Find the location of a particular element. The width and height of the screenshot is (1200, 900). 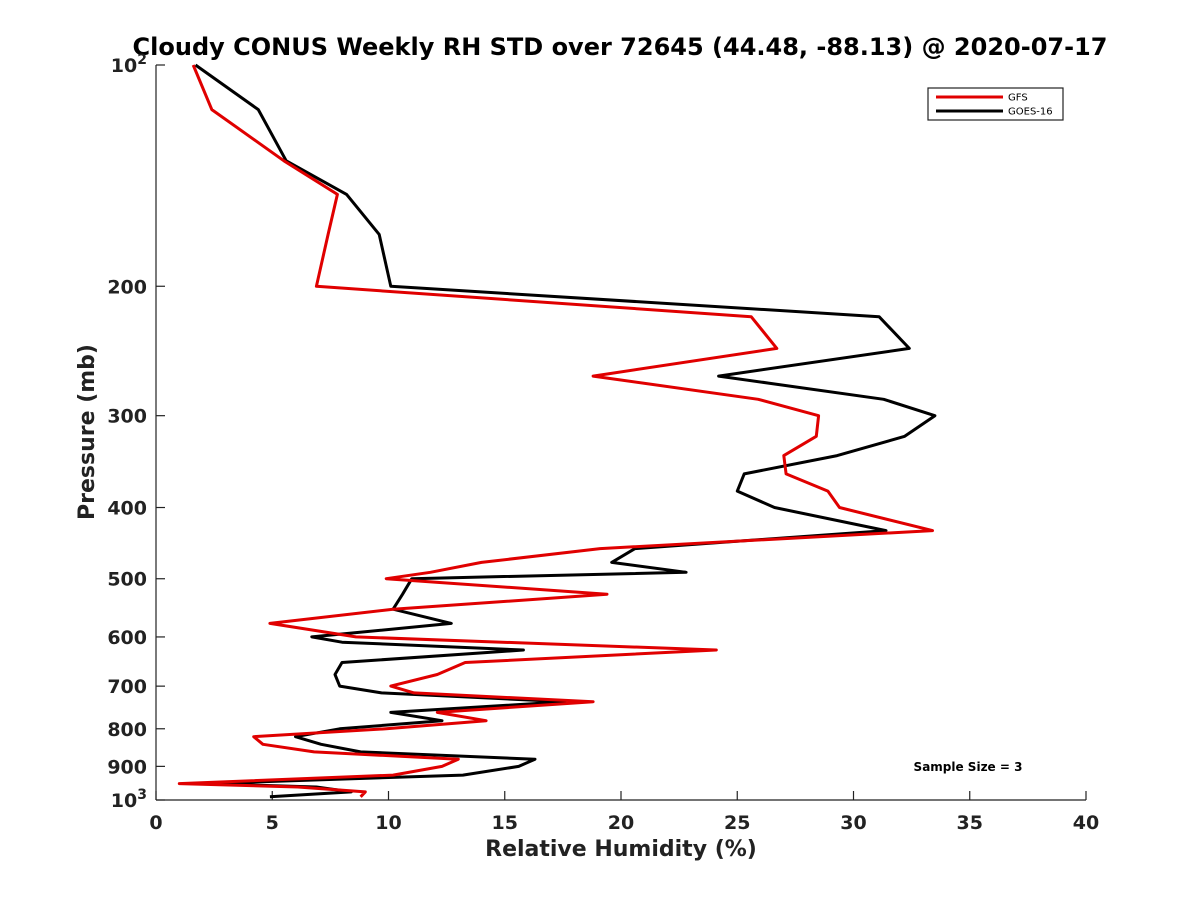

x-ticks: 0 5 10 15 20 25 30 35 40 is located at coordinates (624, 812).